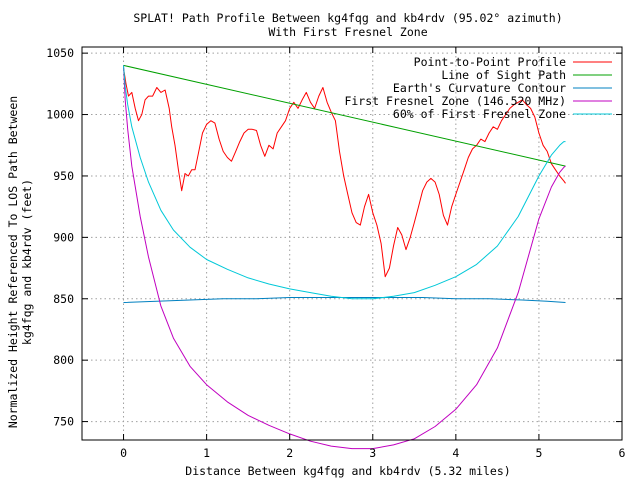  I want to click on x-tick-label: 2, so click(289, 453).